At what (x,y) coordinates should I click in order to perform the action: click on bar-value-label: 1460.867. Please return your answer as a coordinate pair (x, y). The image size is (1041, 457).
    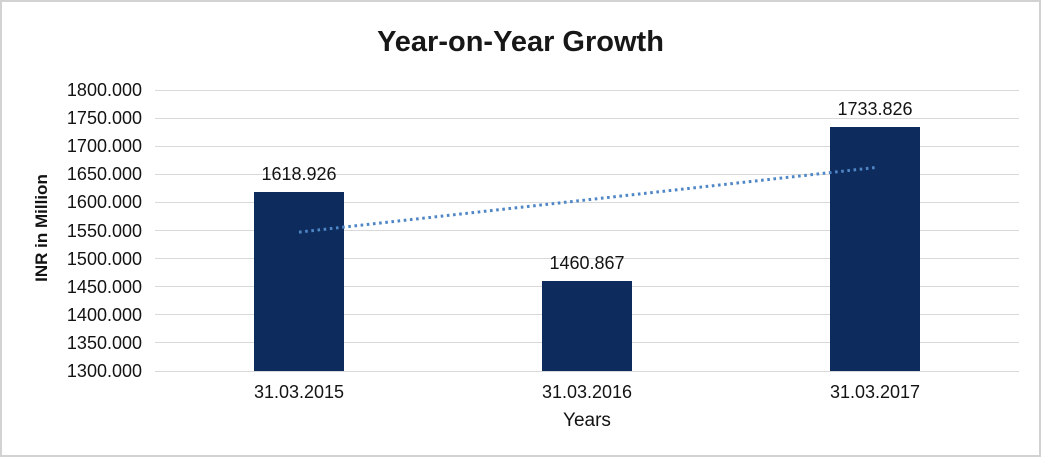
    Looking at the image, I should click on (587, 263).